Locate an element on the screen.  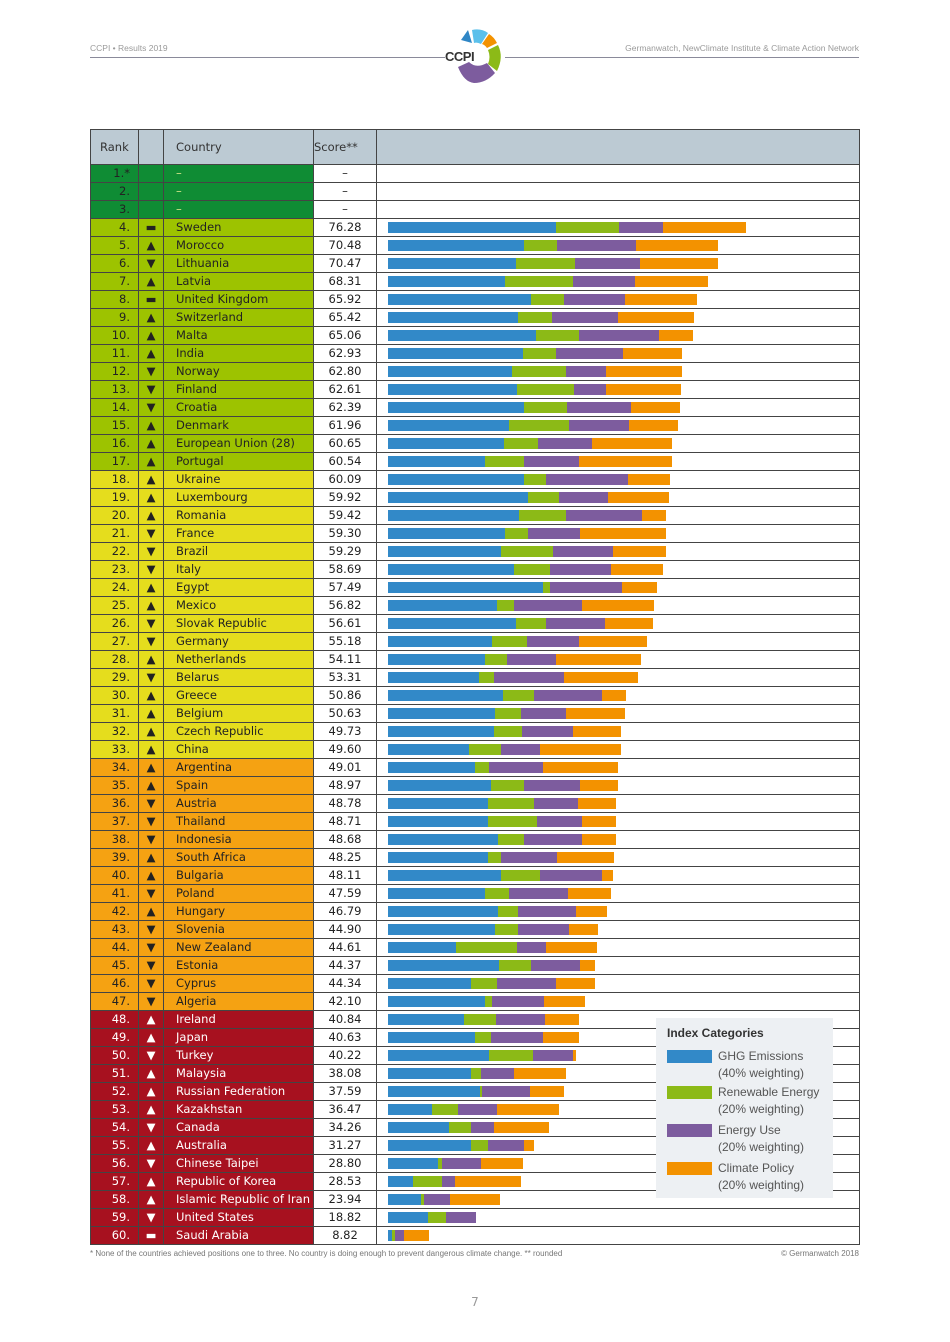
score-cell: 62.39 is located at coordinates (345, 407).